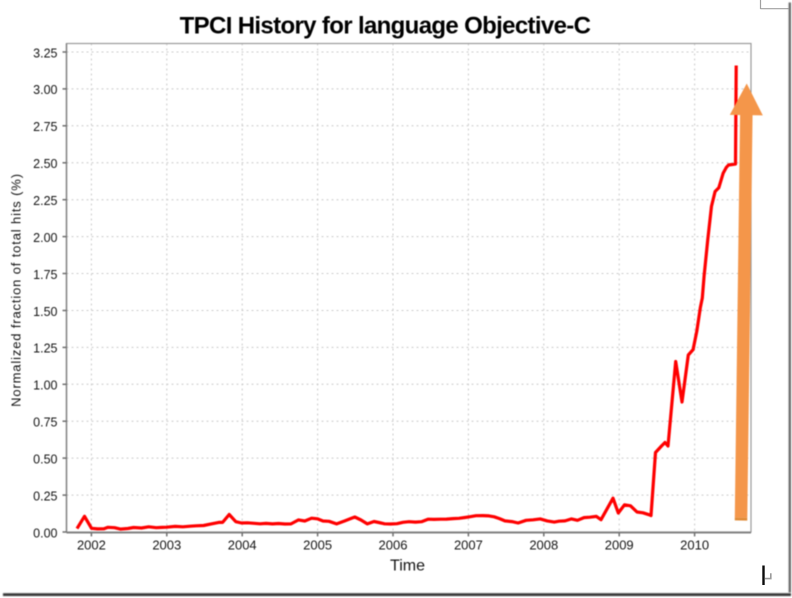 The width and height of the screenshot is (792, 598). I want to click on svg-text: 0.25, so click(45, 496).